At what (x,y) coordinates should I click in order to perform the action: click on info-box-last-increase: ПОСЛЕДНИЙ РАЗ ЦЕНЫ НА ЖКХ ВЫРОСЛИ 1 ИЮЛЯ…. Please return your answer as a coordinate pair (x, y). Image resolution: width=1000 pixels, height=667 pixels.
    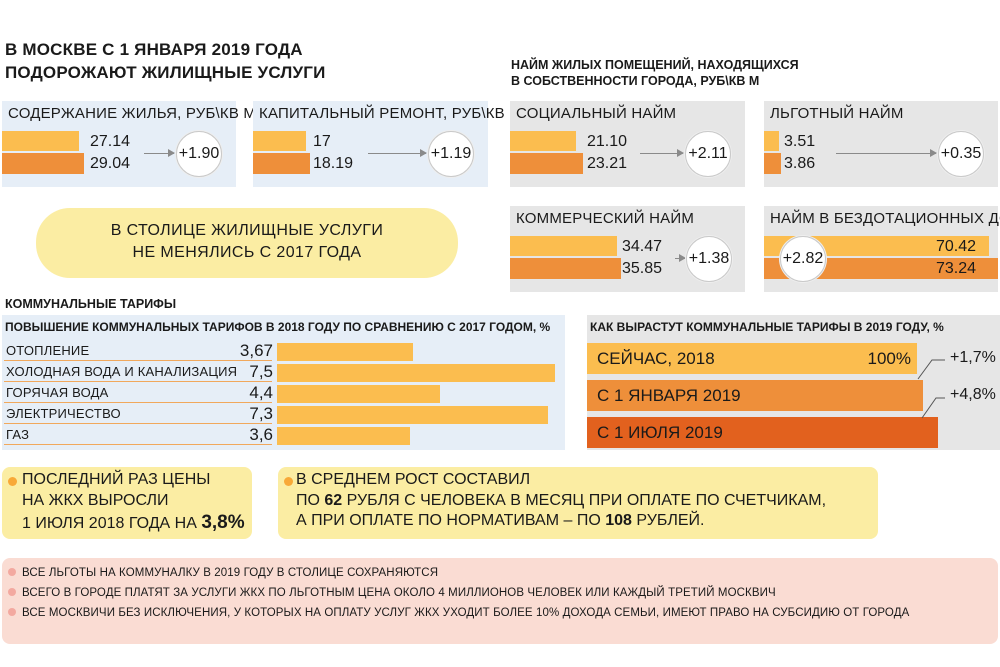
    Looking at the image, I should click on (127, 503).